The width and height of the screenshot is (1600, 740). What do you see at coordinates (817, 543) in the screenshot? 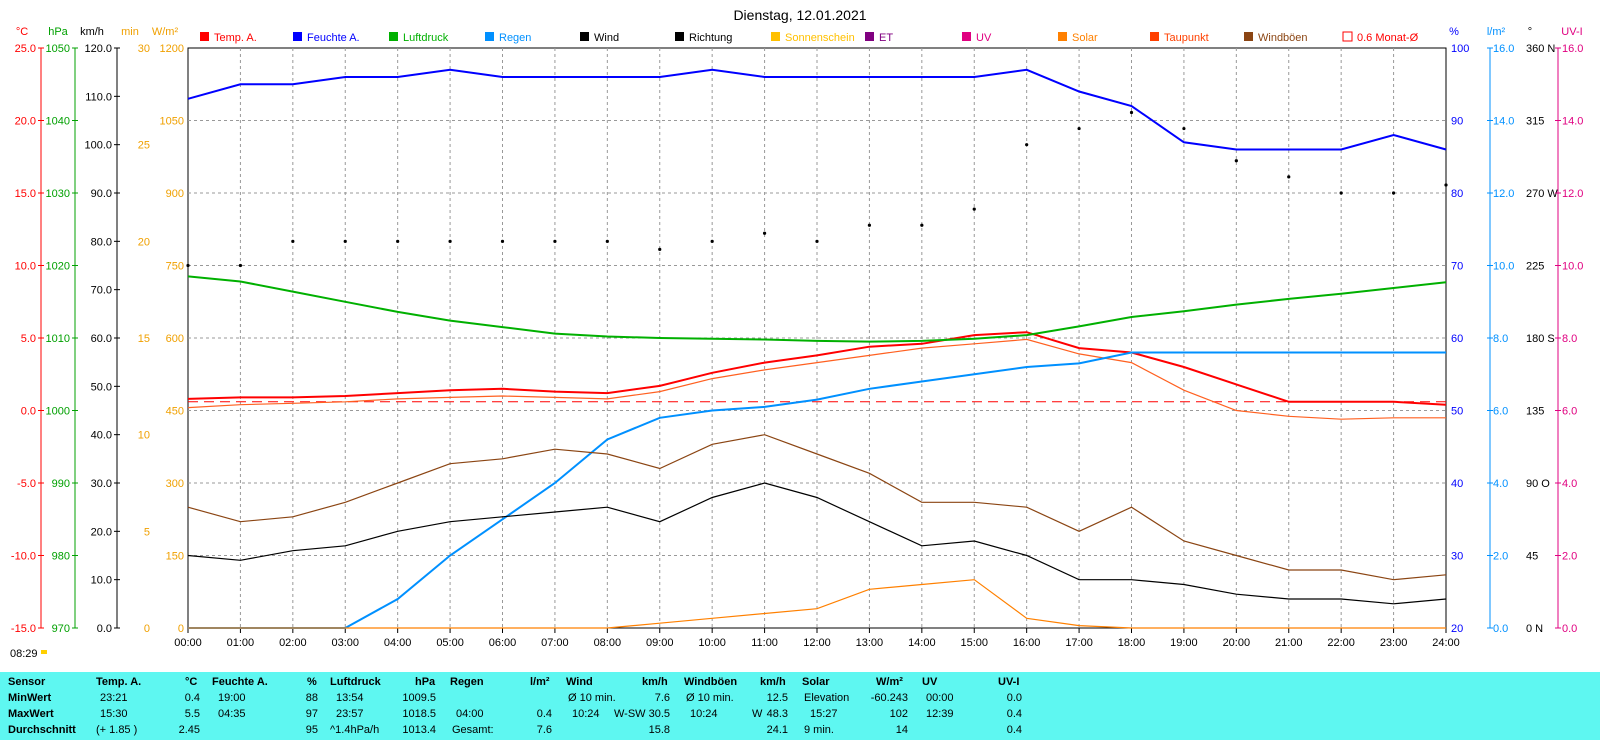
I see `series-line-wind` at bounding box center [817, 543].